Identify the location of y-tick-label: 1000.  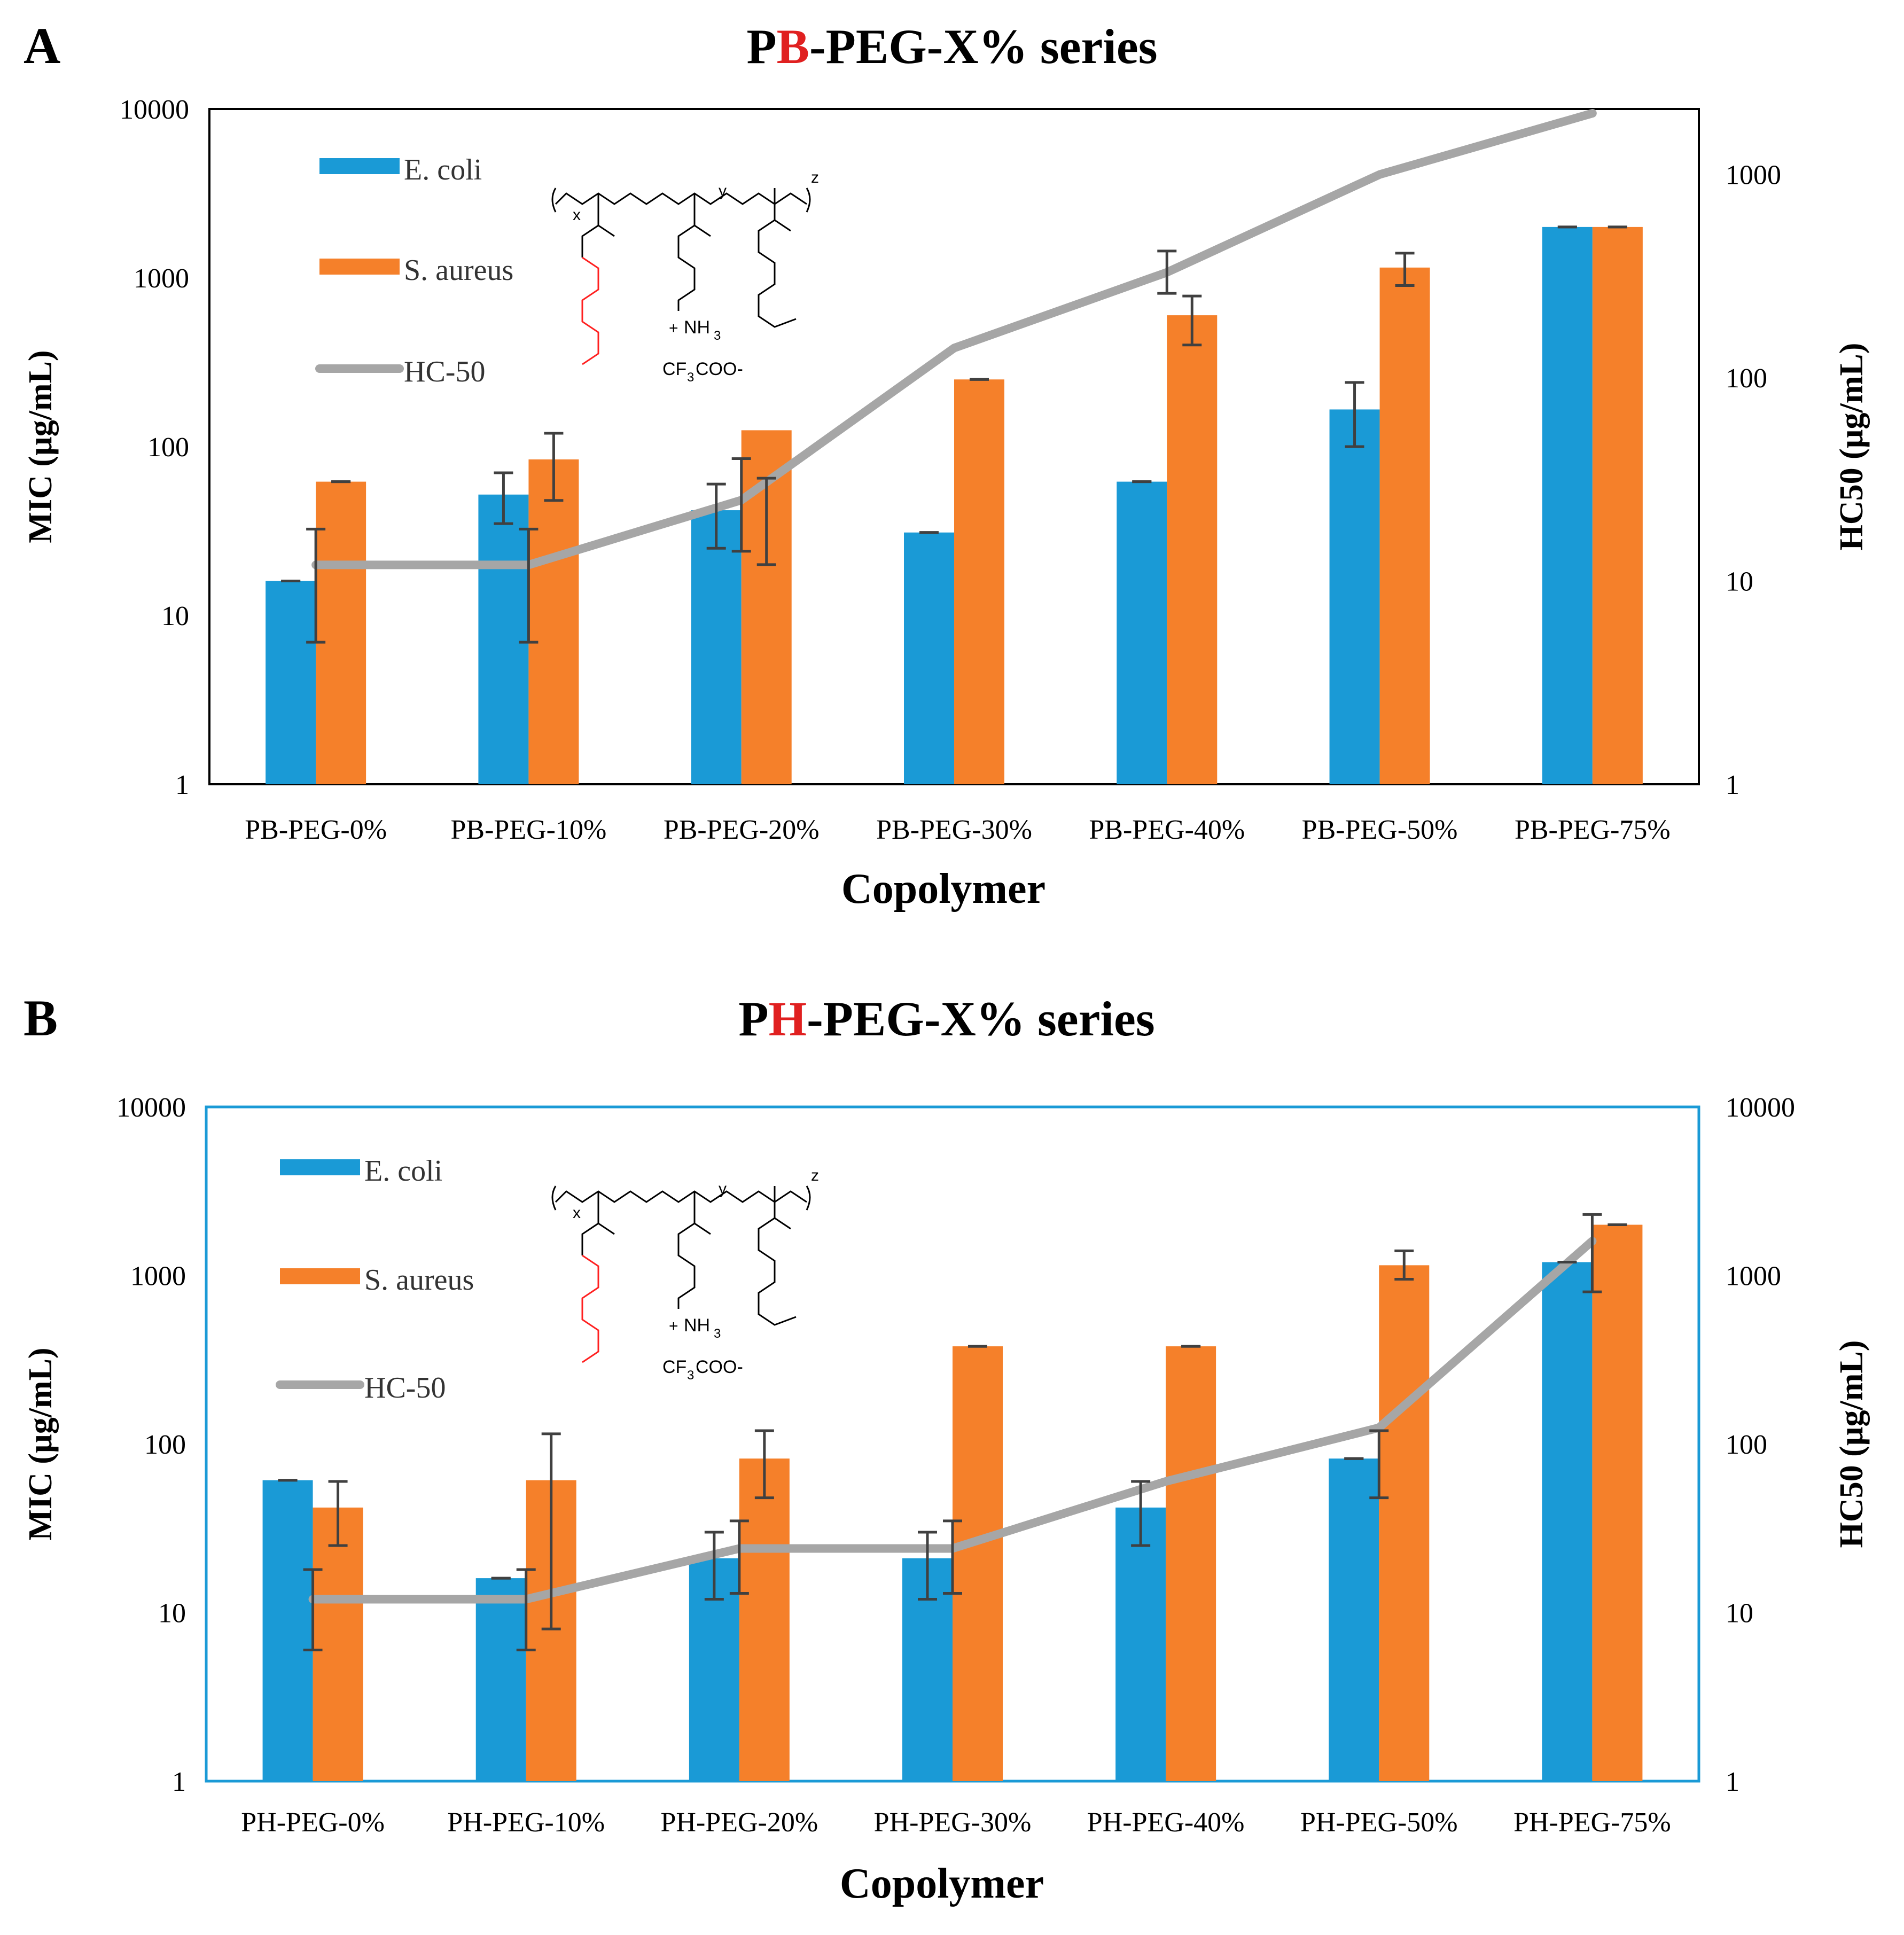
(161, 278).